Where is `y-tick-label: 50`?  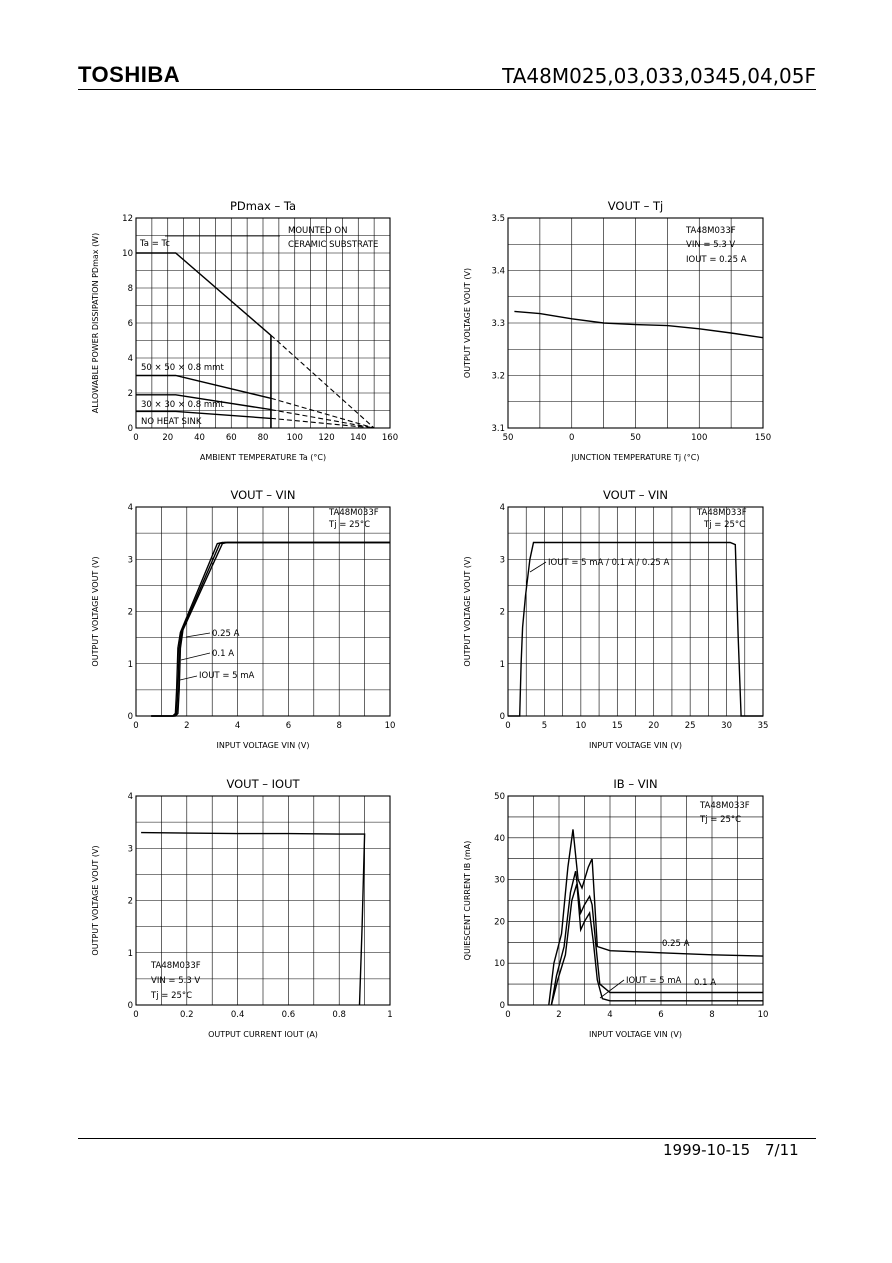
y-tick-label: 50 is located at coordinates (499, 797).